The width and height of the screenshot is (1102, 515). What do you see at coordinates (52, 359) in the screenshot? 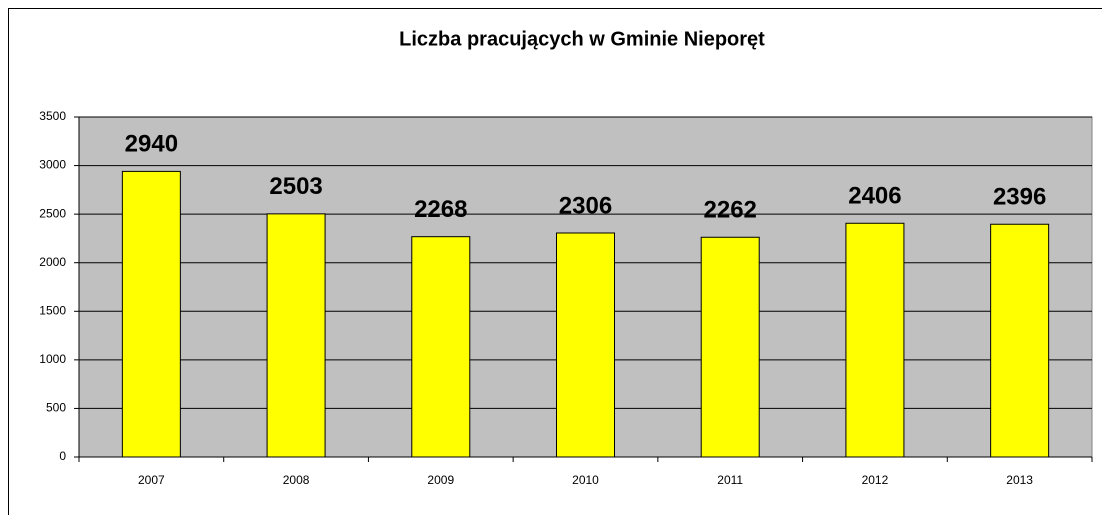
I see `y-tick-label: 1000` at bounding box center [52, 359].